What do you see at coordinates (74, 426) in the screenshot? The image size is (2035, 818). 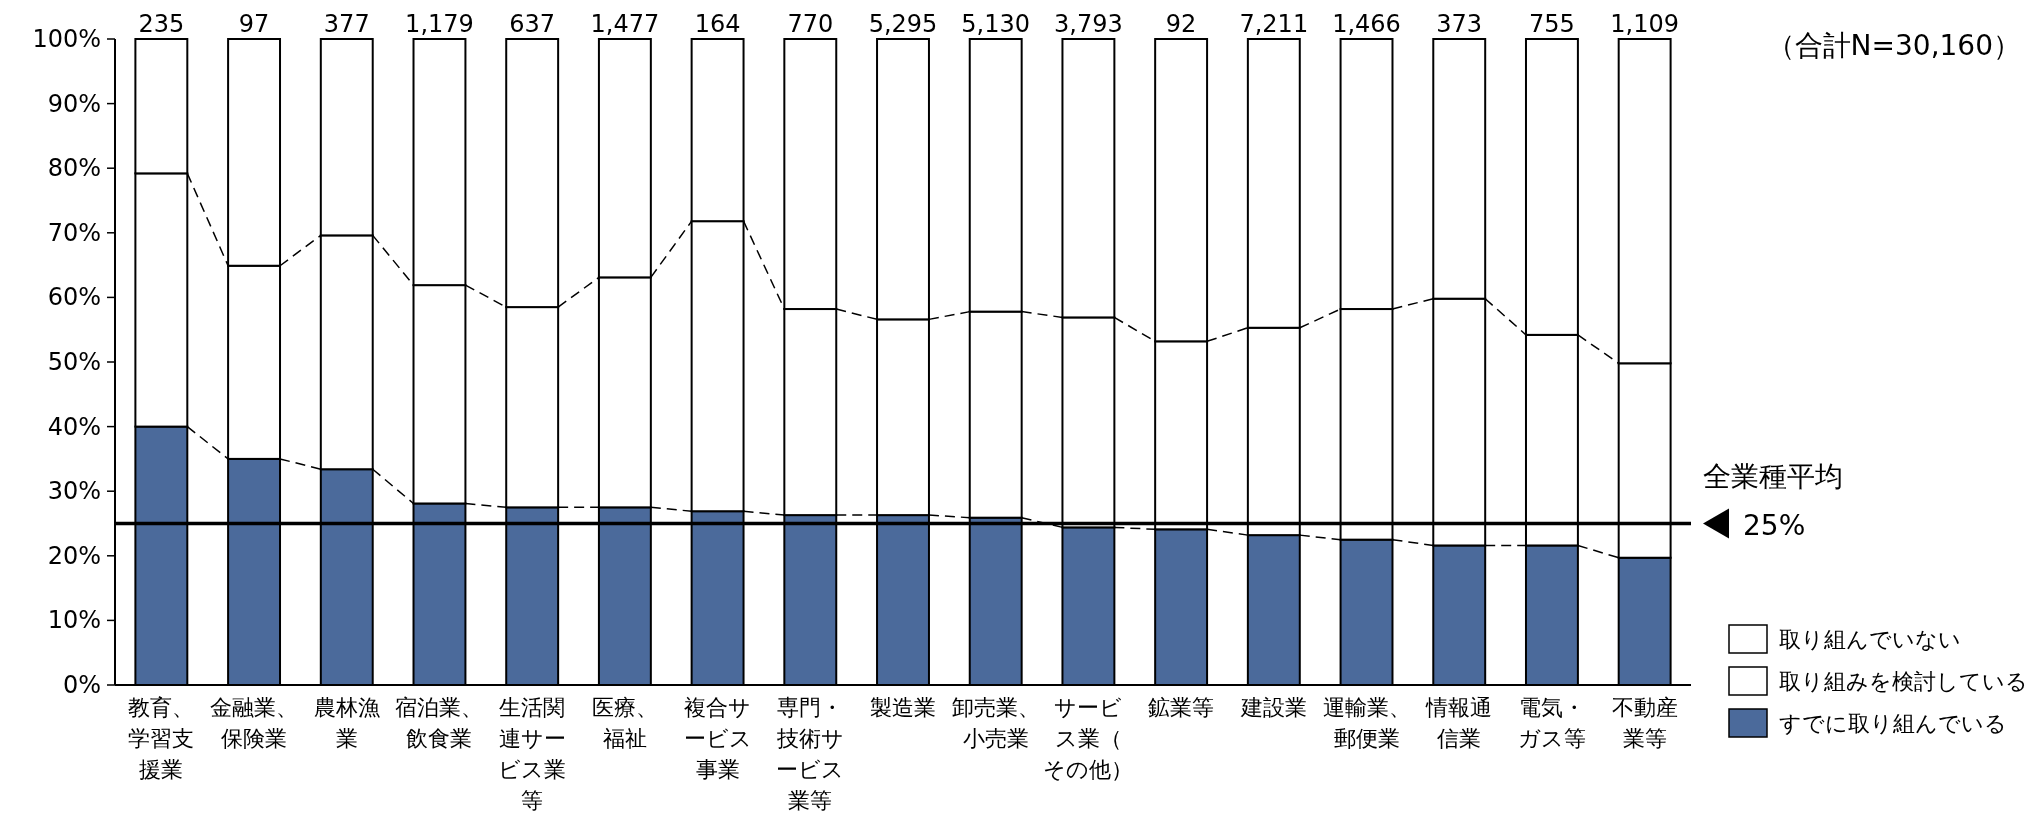 I see `y-tick-label: 40%` at bounding box center [74, 426].